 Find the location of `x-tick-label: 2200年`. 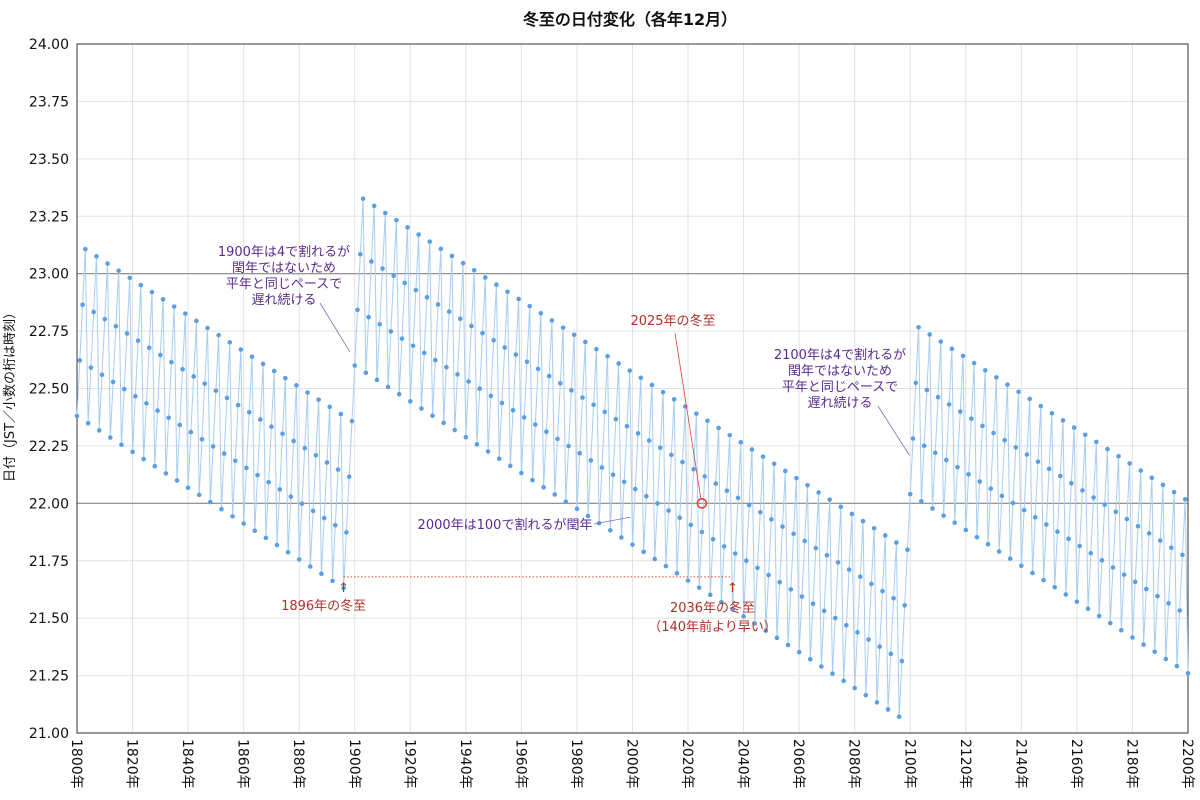

x-tick-label: 2200年 is located at coordinates (1187, 764).